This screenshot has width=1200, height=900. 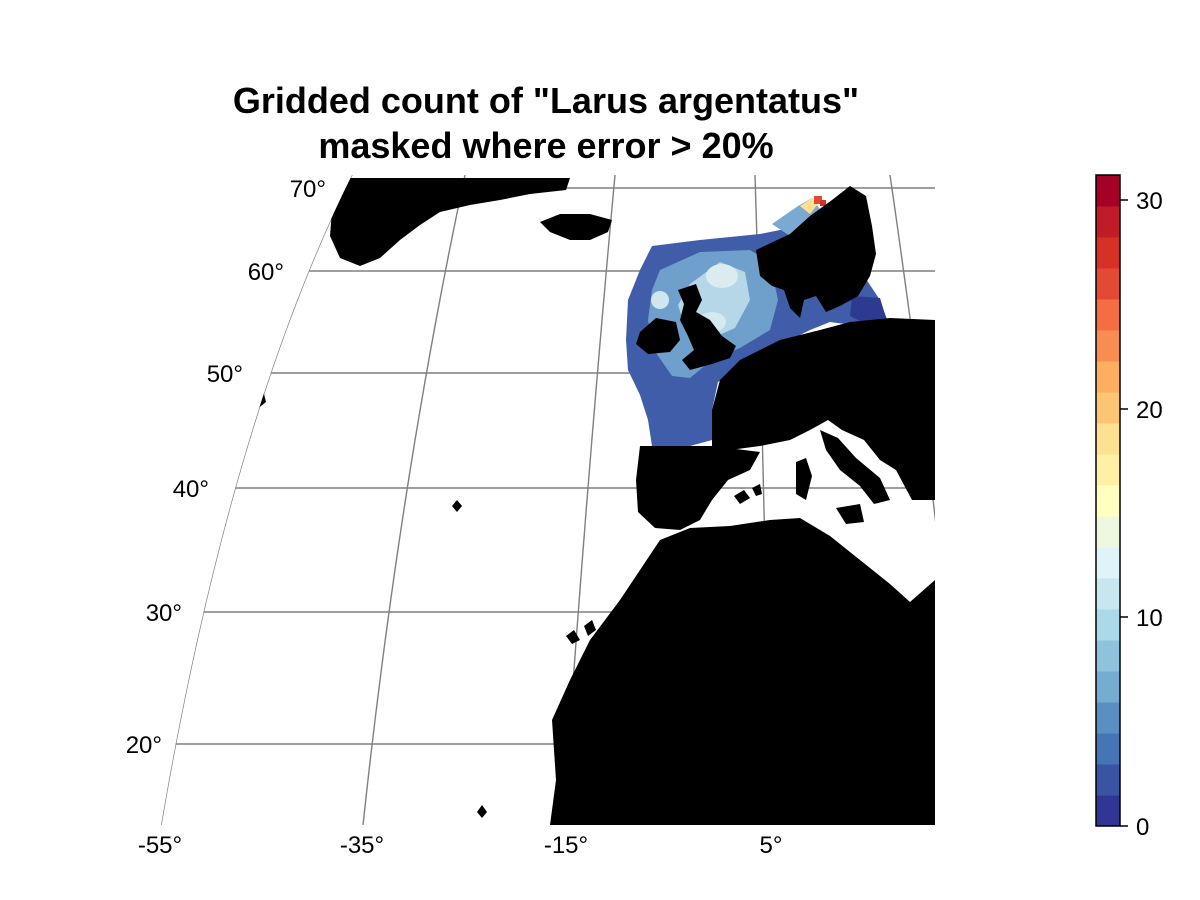 I want to click on africa, so click(x=742, y=671).